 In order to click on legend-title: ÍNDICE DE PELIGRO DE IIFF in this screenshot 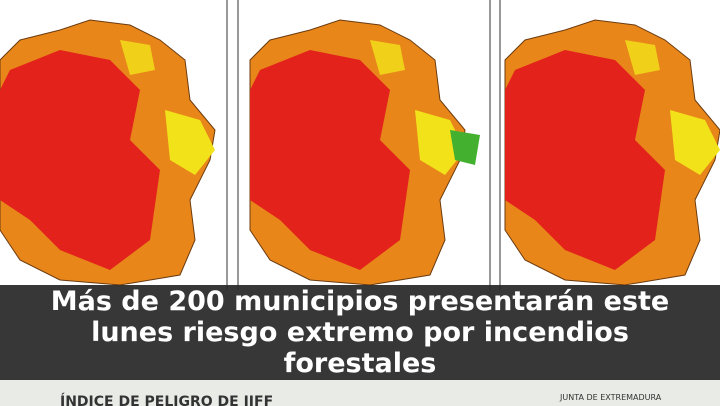, I will do `click(167, 400)`.